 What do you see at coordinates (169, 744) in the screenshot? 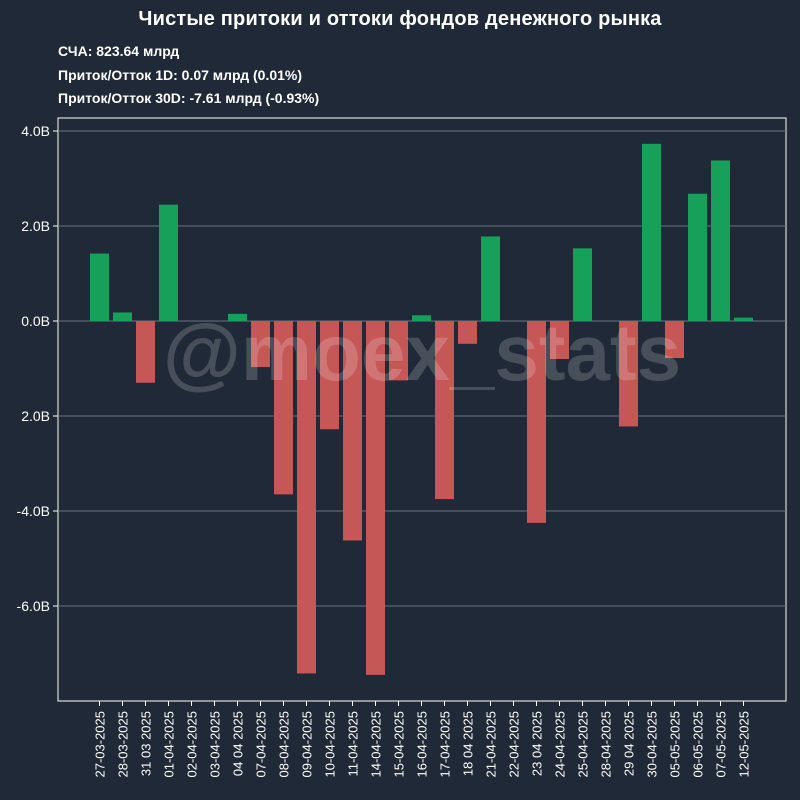
I see `x-tick-label: 01-04-2025` at bounding box center [169, 744].